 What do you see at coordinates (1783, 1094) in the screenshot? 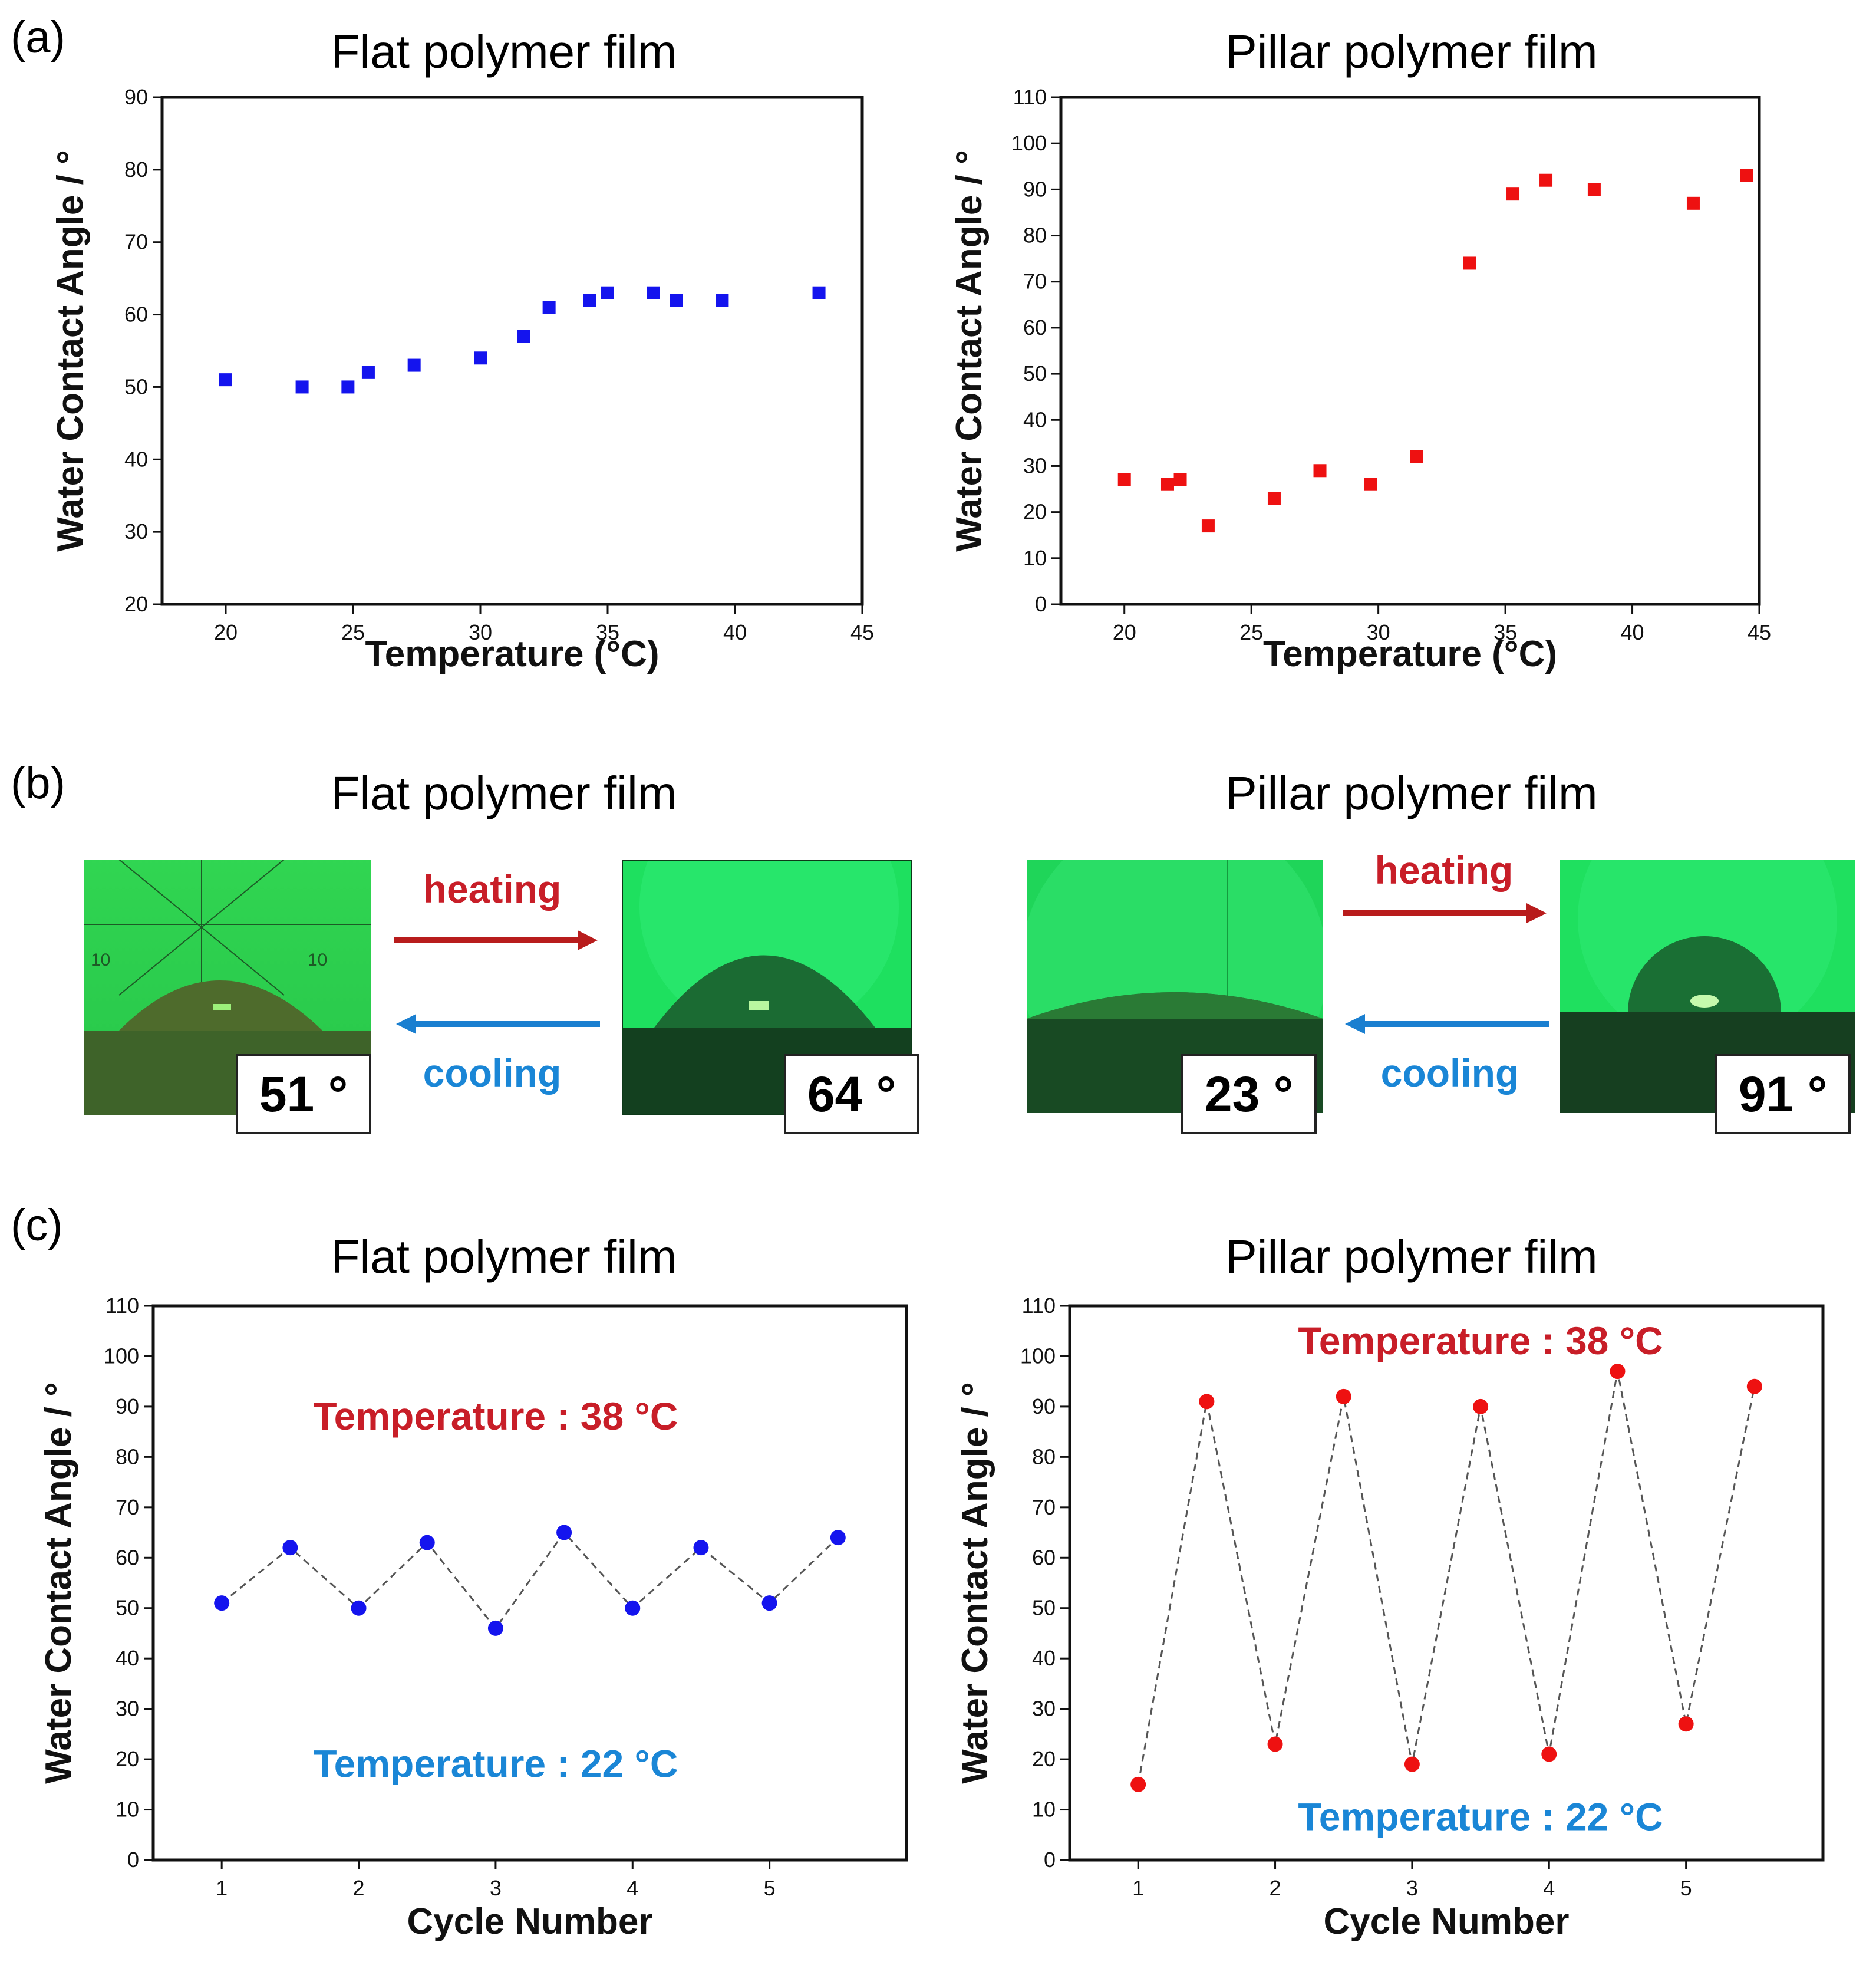
I see `angle-pillar-38c: 91 °` at bounding box center [1783, 1094].